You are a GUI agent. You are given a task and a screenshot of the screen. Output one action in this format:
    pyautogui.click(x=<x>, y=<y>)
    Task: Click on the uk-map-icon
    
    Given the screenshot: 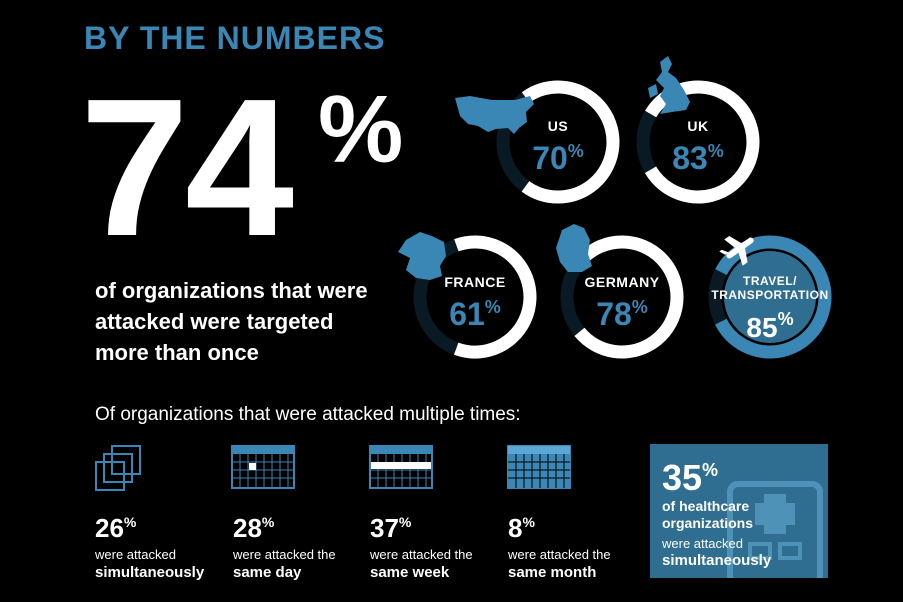 What is the action you would take?
    pyautogui.click(x=669, y=85)
    